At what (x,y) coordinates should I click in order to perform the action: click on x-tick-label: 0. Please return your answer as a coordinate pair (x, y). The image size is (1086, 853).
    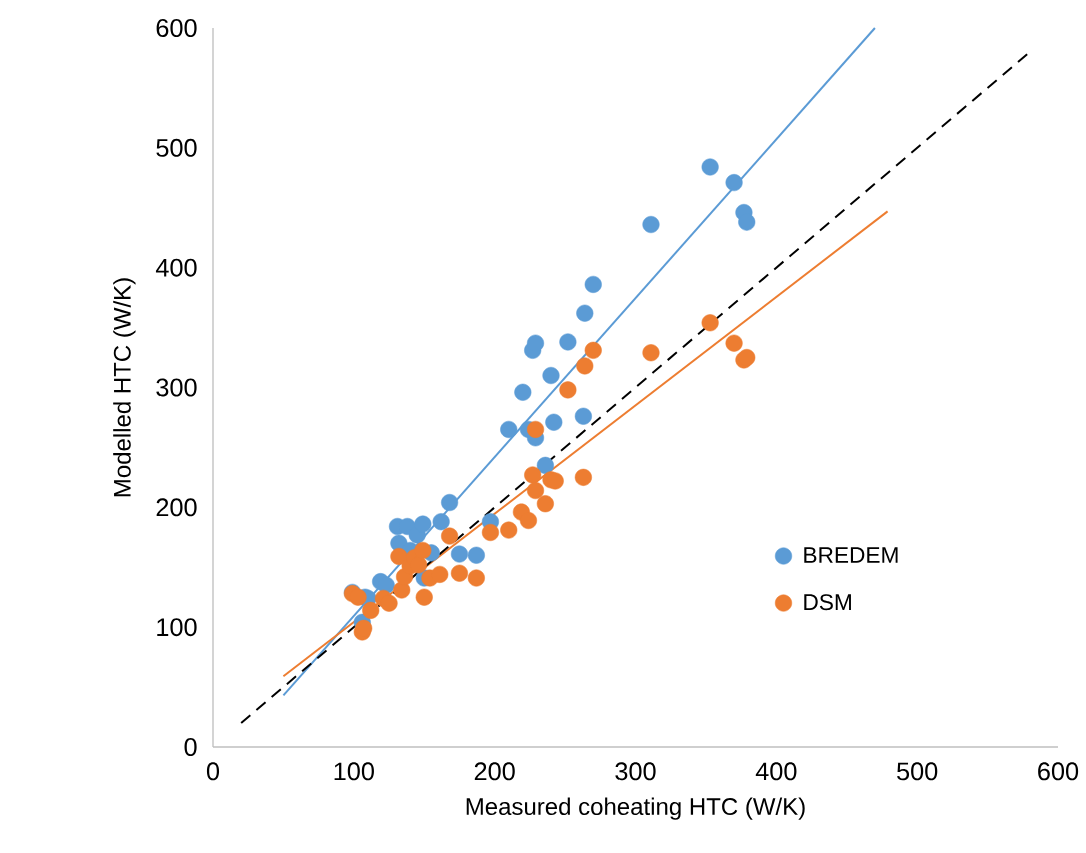
    Looking at the image, I should click on (213, 771).